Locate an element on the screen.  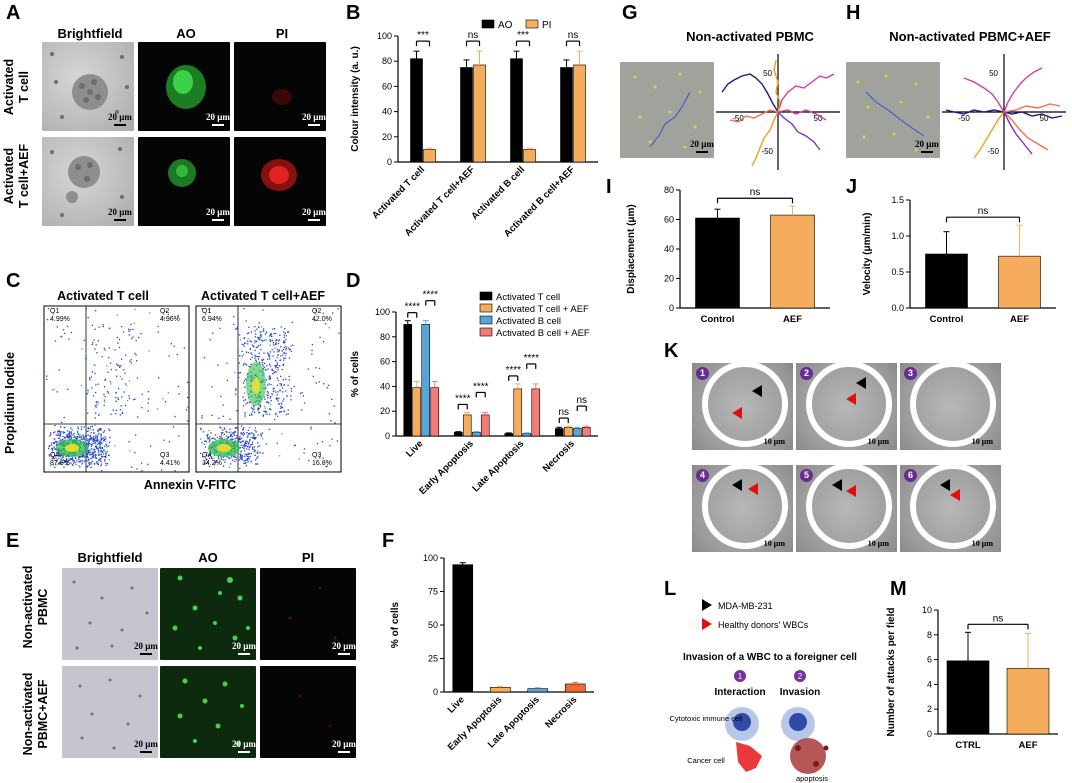
x-tick-label: Activated B cell is located at coordinates (498, 193).